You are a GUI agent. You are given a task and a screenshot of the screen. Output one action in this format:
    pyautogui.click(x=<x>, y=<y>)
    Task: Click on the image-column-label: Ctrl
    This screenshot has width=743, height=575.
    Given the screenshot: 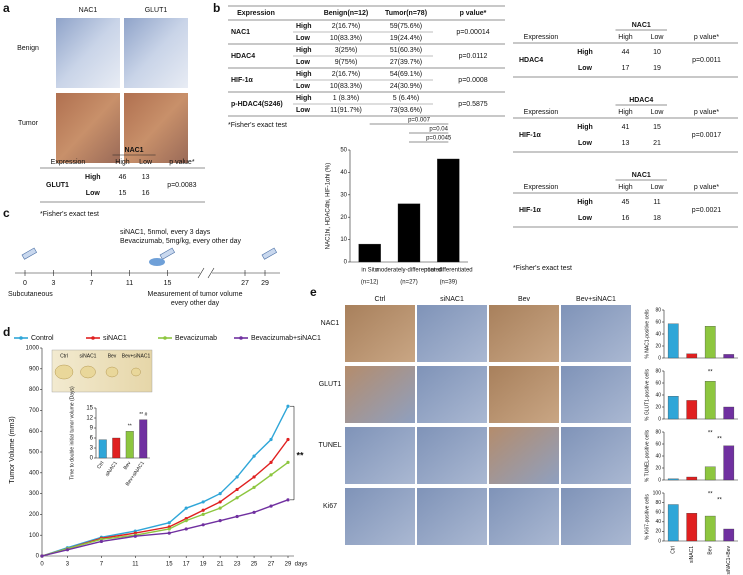 What is the action you would take?
    pyautogui.click(x=380, y=299)
    